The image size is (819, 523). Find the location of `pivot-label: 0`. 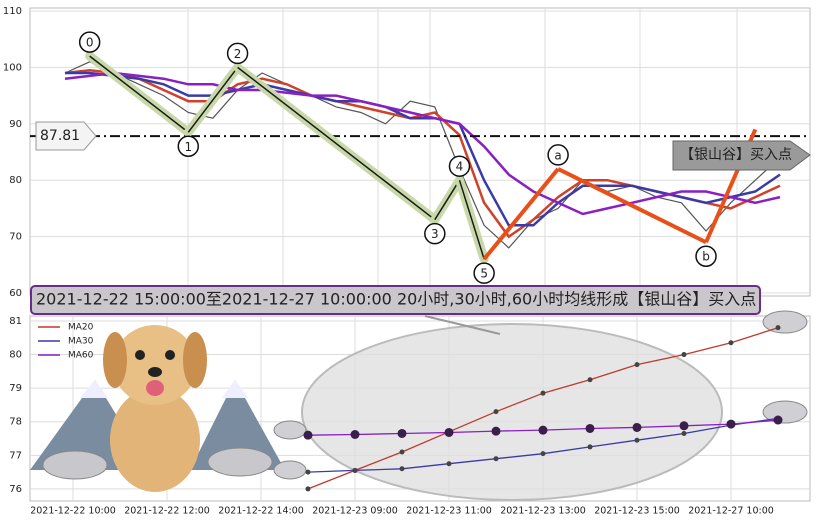

pivot-label: 0 is located at coordinates (90, 43).